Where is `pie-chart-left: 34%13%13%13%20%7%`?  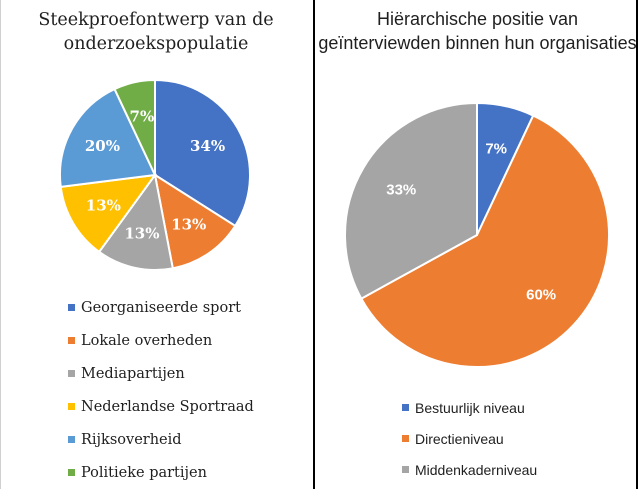
pie-chart-left: 34%13%13%13%20%7% is located at coordinates (155, 174).